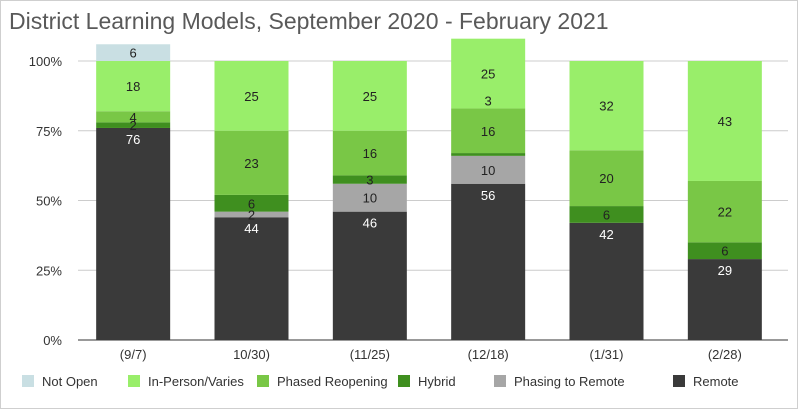  Describe the element at coordinates (332, 381) in the screenshot. I see `legend-label: Phased Reopening` at that location.